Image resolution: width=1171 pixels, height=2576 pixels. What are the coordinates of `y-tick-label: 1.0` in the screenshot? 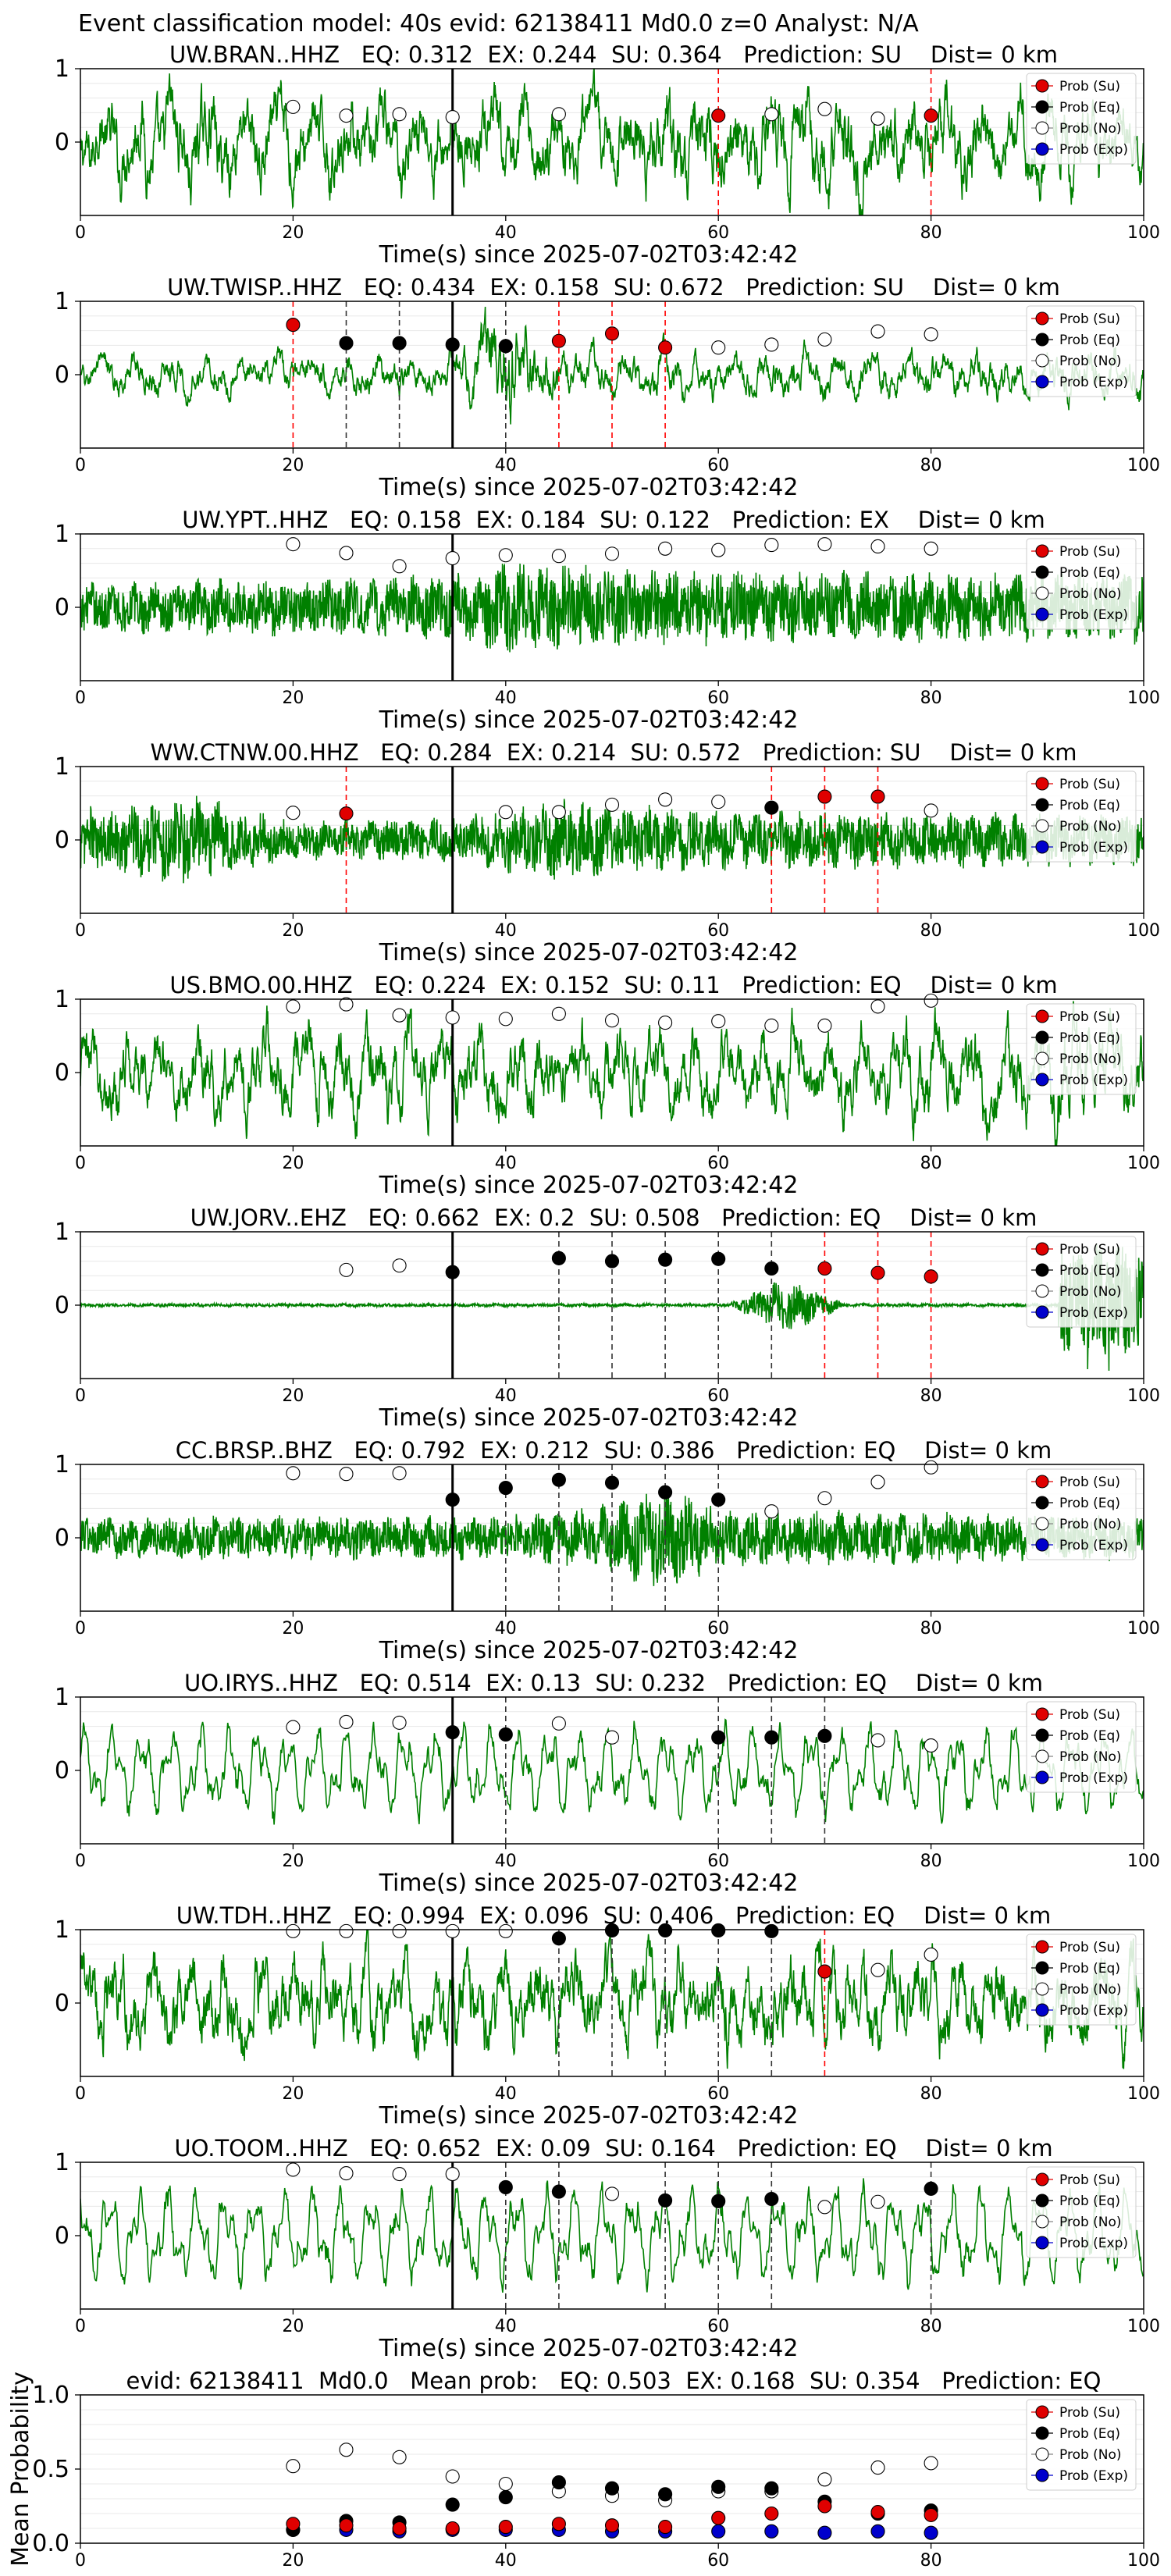 It's located at (51, 2395).